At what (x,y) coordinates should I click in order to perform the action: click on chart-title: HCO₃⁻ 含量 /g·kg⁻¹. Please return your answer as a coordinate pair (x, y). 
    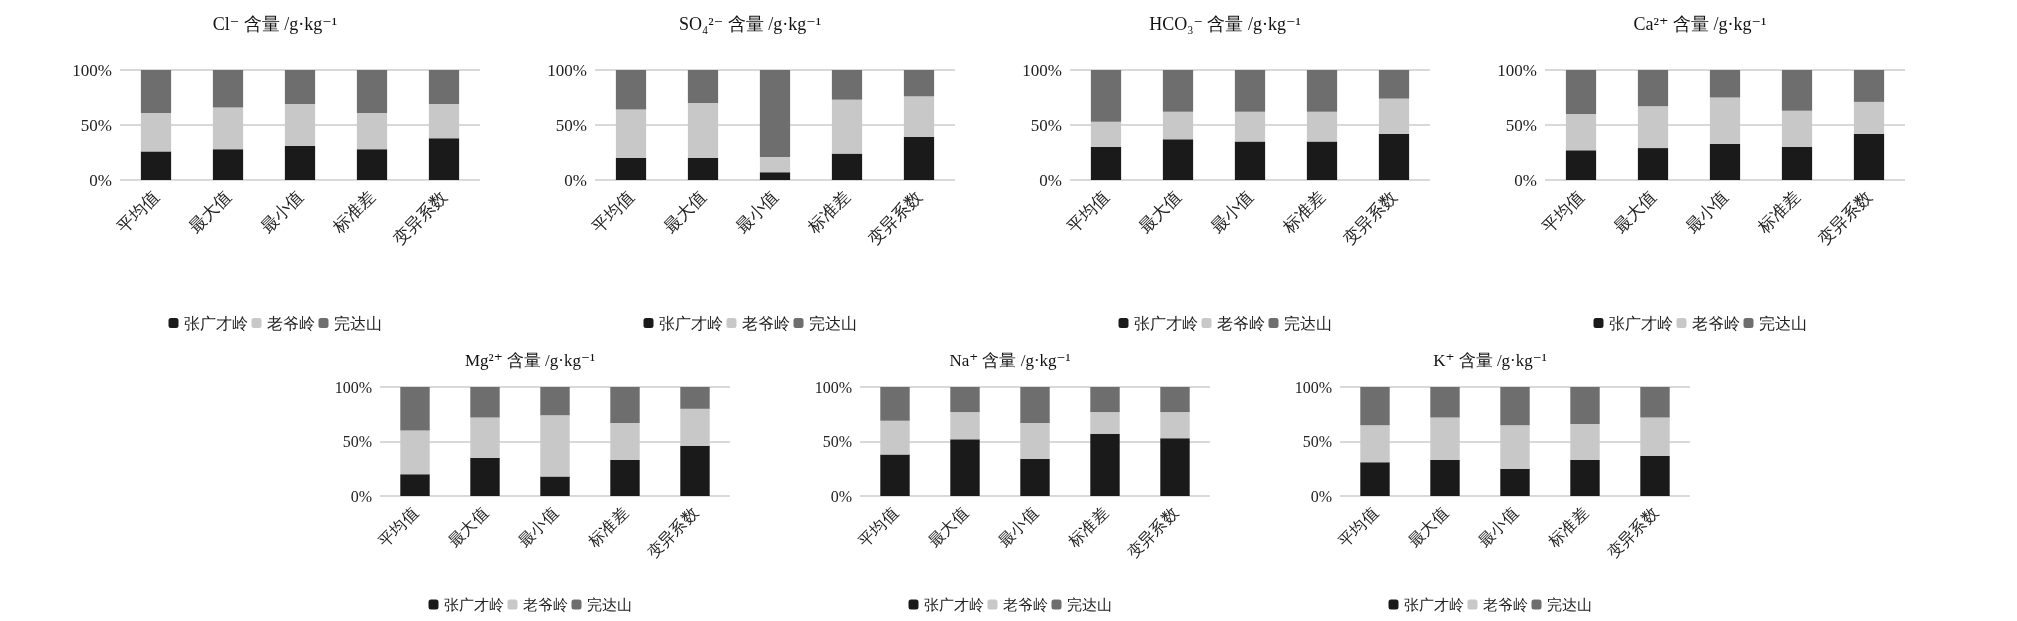
    Looking at the image, I should click on (1225, 24).